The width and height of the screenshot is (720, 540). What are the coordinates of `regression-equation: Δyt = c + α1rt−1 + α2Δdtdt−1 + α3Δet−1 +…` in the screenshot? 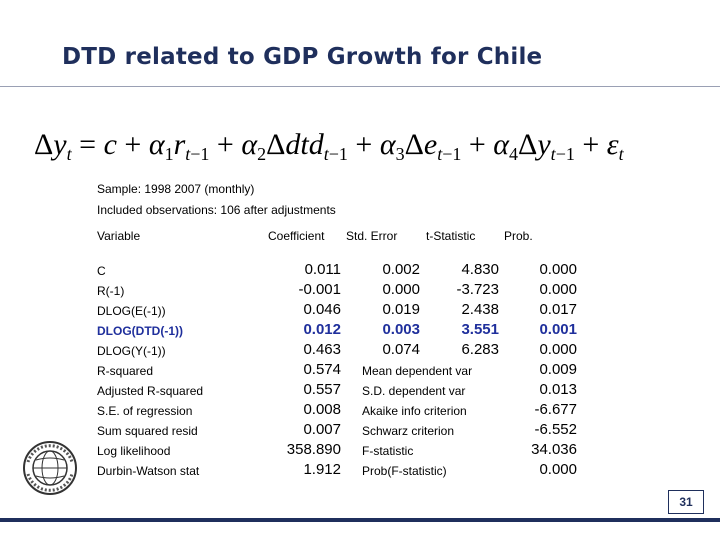 It's located at (329, 147).